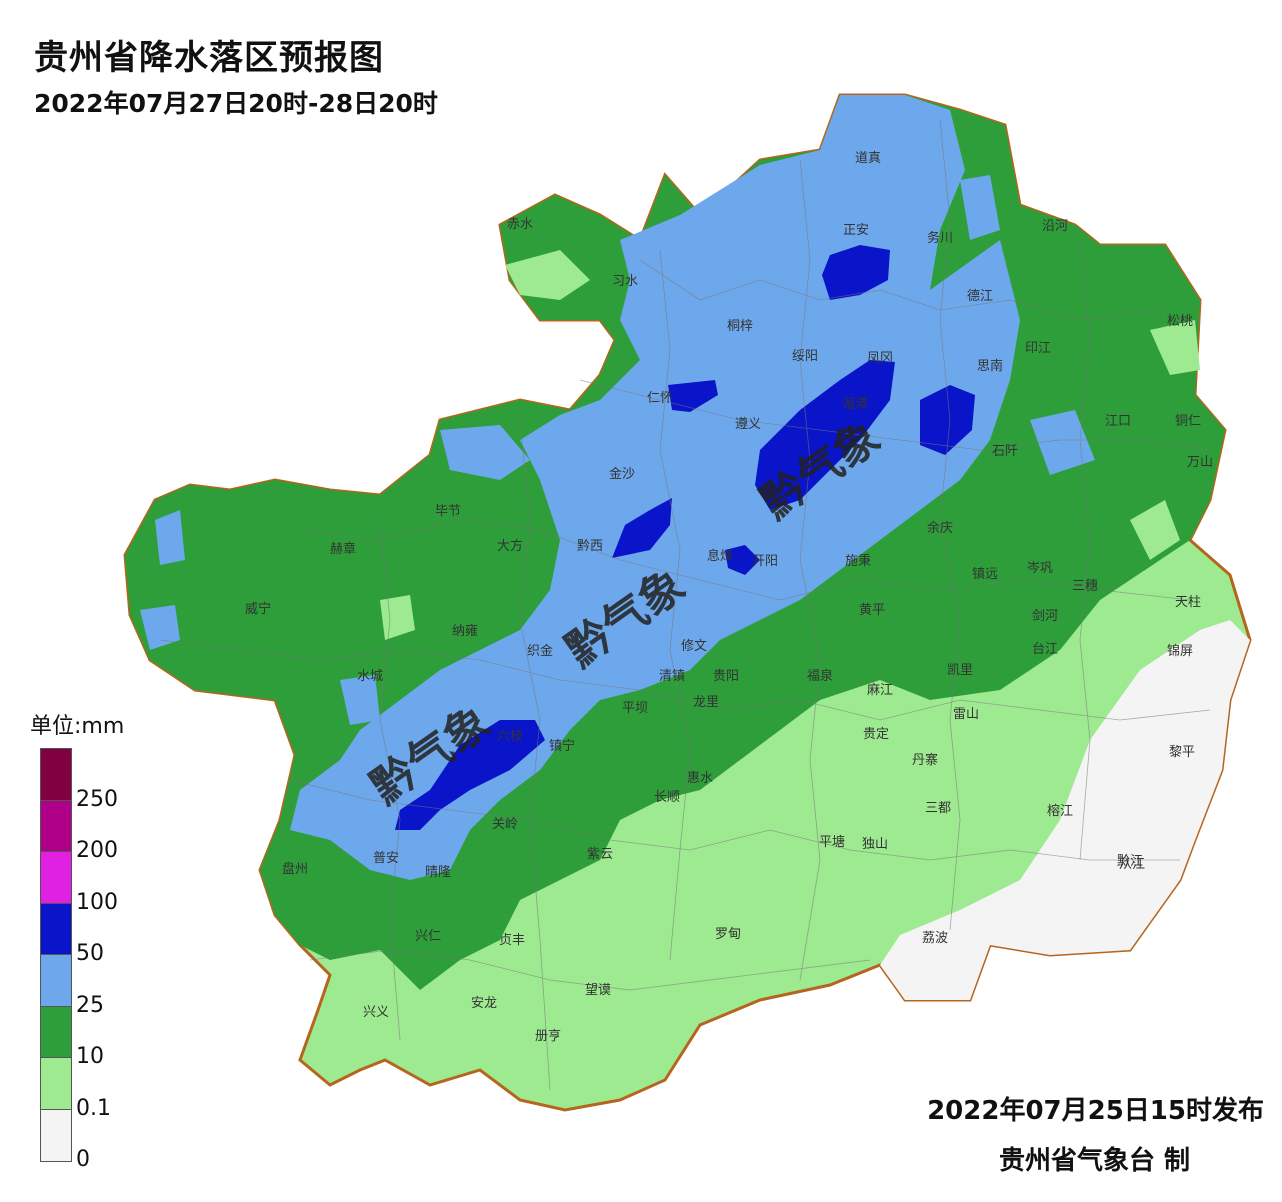 The width and height of the screenshot is (1282, 1202). I want to click on forecast-period: 2022年07月27日20时-28日20时, so click(236, 103).